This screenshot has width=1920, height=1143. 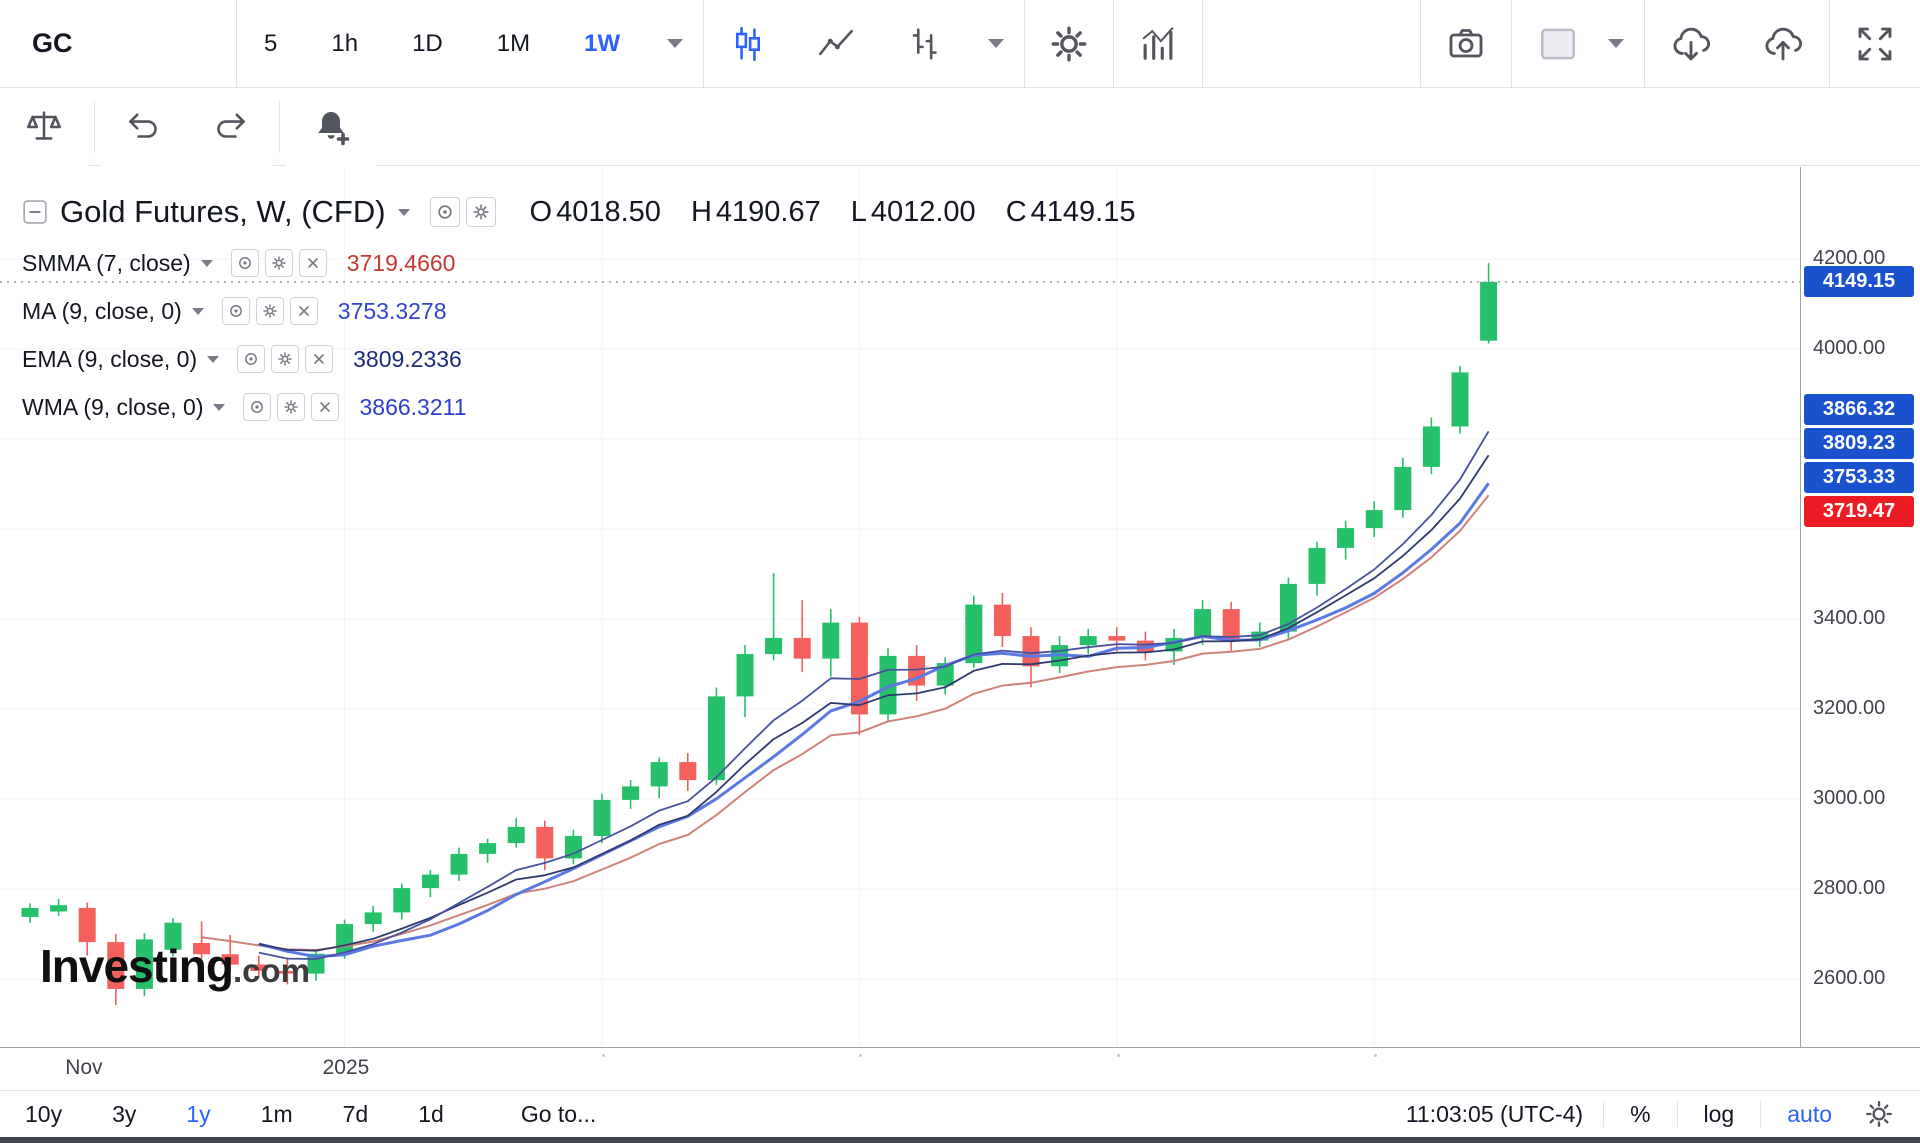 I want to click on candlestick-icon, so click(x=748, y=43).